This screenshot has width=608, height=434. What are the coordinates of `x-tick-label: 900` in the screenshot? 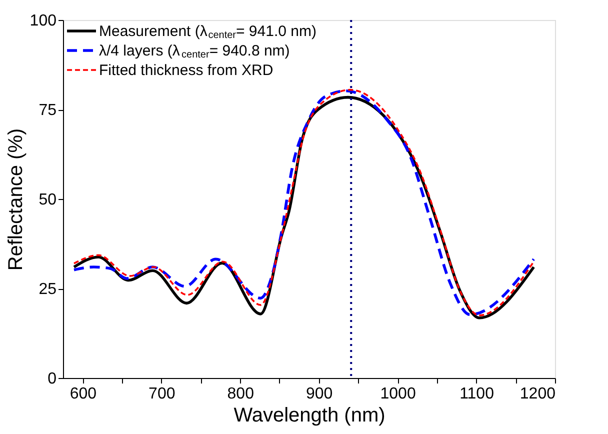 It's located at (319, 394).